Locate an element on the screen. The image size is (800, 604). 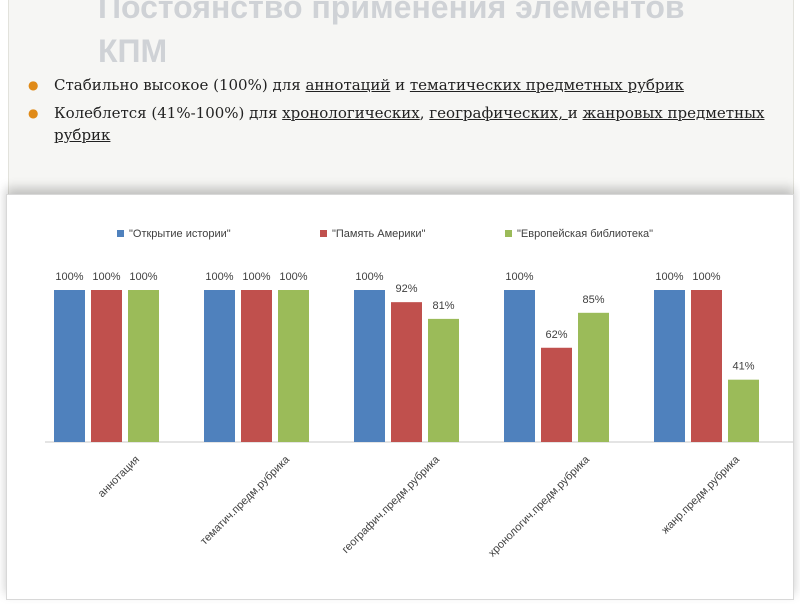
category-label: географич.предм.рубрика is located at coordinates (391, 504).